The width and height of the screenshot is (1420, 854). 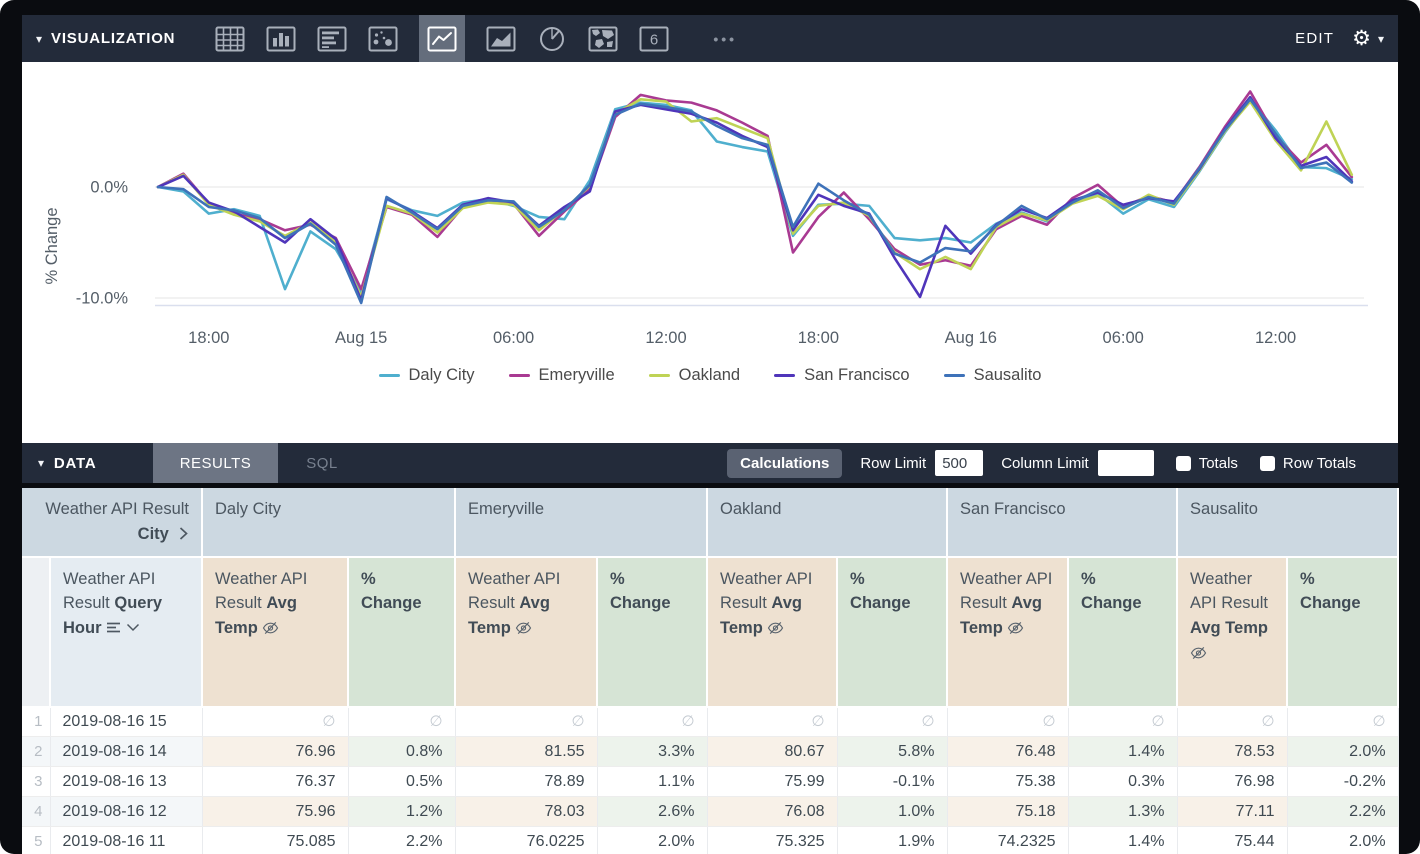 I want to click on map-icon, so click(x=603, y=38).